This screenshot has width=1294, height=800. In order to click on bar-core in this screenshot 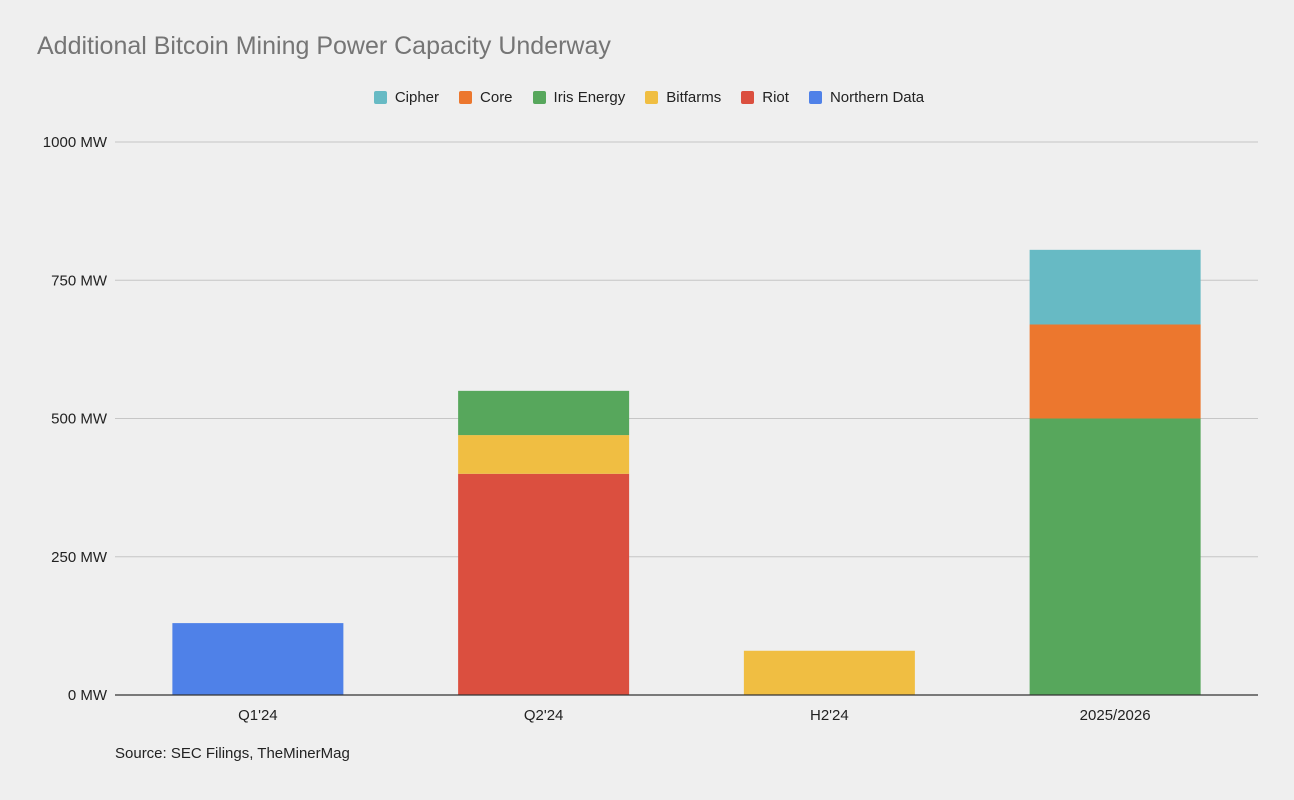, I will do `click(1115, 371)`.